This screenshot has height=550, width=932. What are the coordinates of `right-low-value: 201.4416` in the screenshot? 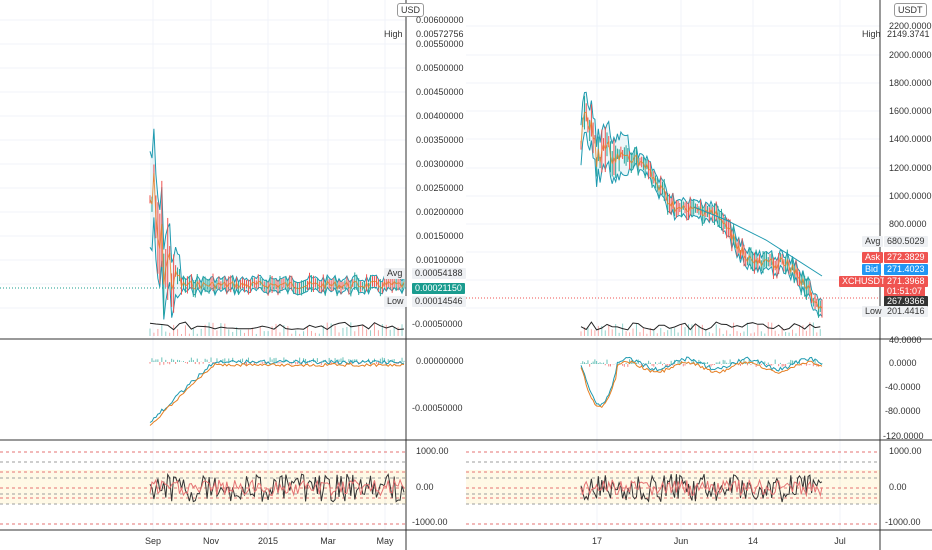 It's located at (906, 311).